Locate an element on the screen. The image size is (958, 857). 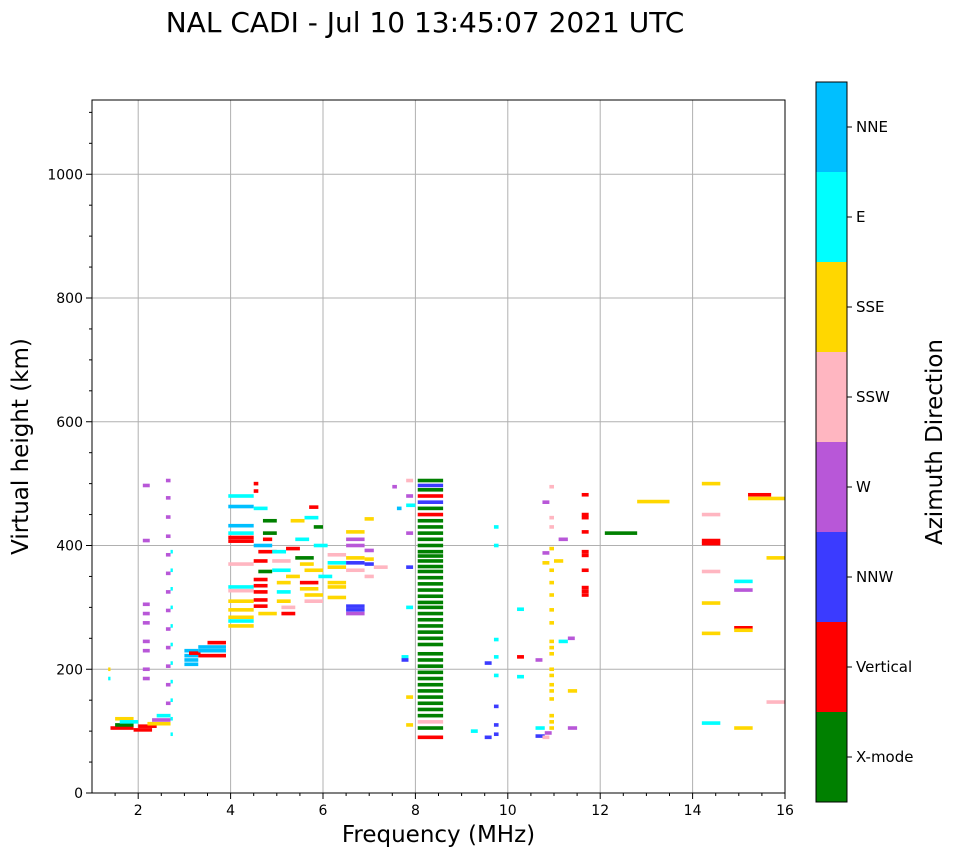
colorbar-swatch-nne is located at coordinates (831, 127).